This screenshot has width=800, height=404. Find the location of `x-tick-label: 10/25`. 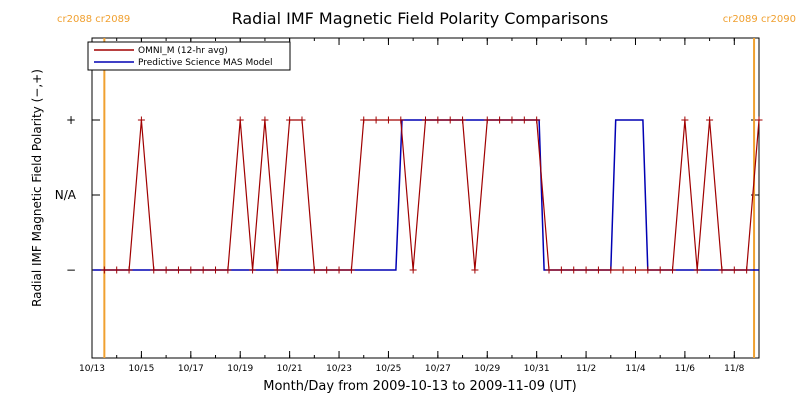

x-tick-label: 10/25 is located at coordinates (388, 369).